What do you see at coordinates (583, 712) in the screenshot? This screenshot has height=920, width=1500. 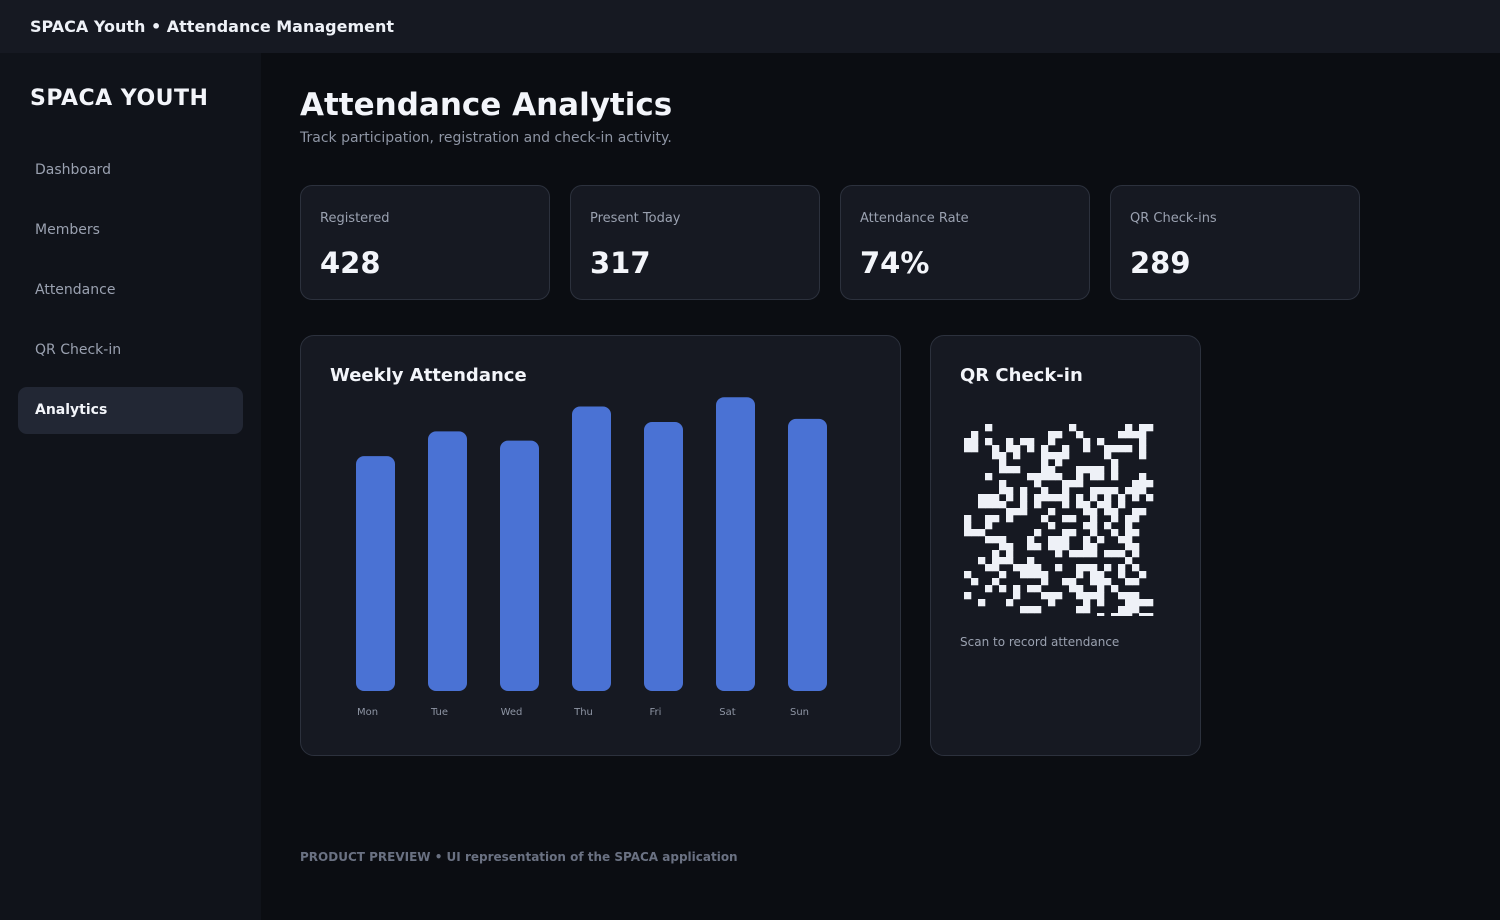 I see `x-tick-label: Thu` at bounding box center [583, 712].